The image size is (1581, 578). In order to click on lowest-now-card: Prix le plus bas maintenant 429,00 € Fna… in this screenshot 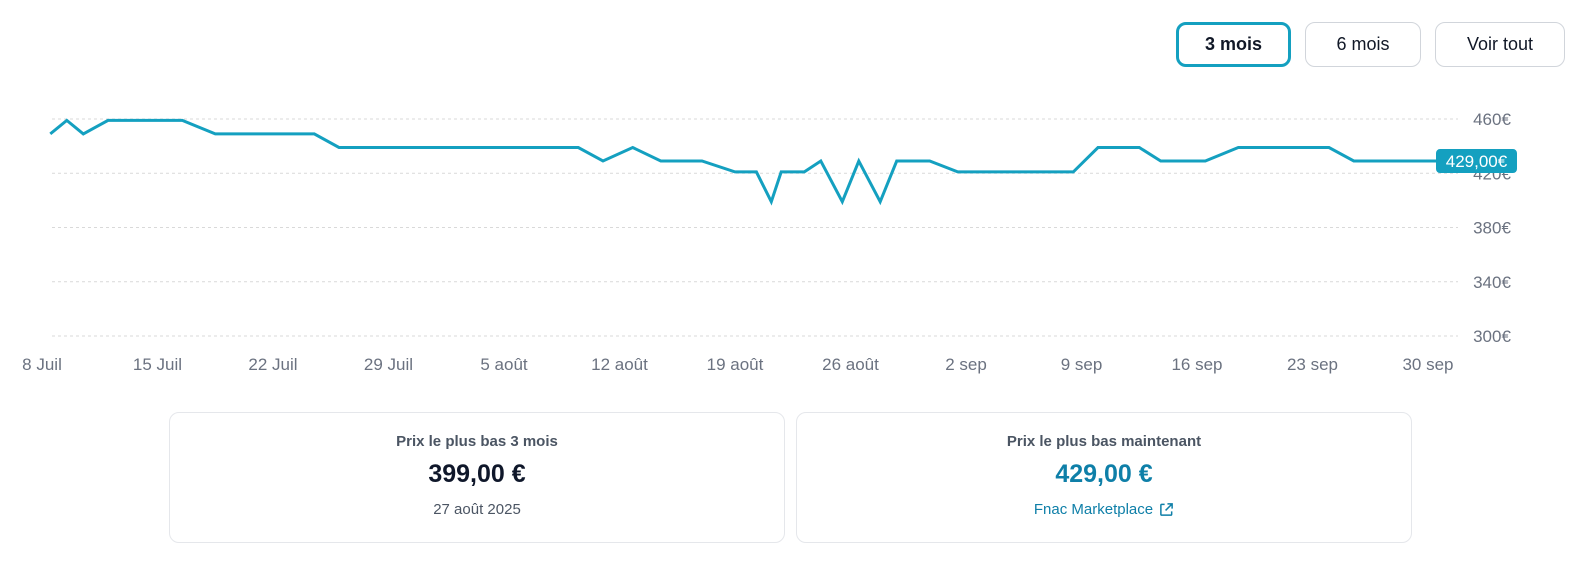, I will do `click(1104, 477)`.